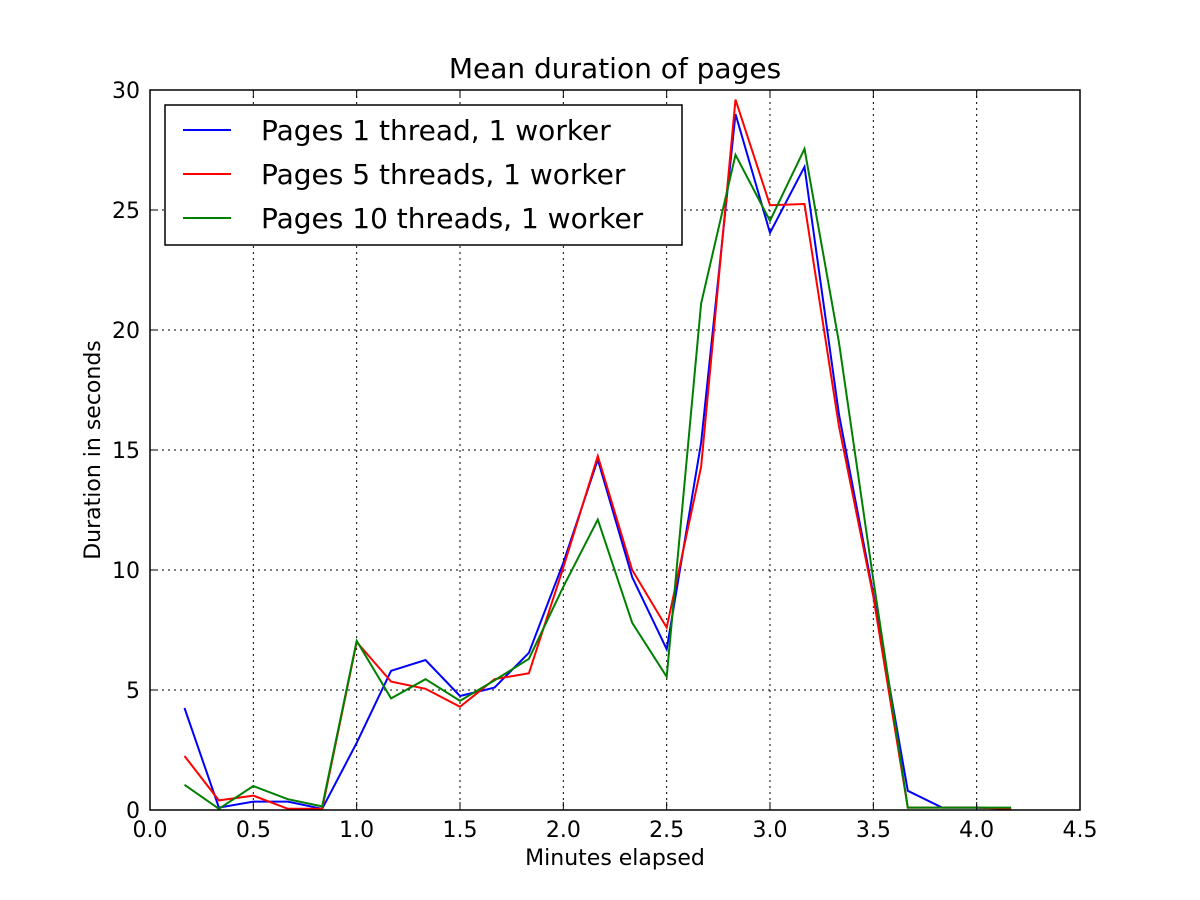 This screenshot has height=900, width=1200. What do you see at coordinates (93, 450) in the screenshot?
I see `y-axis-label: Duration in seconds` at bounding box center [93, 450].